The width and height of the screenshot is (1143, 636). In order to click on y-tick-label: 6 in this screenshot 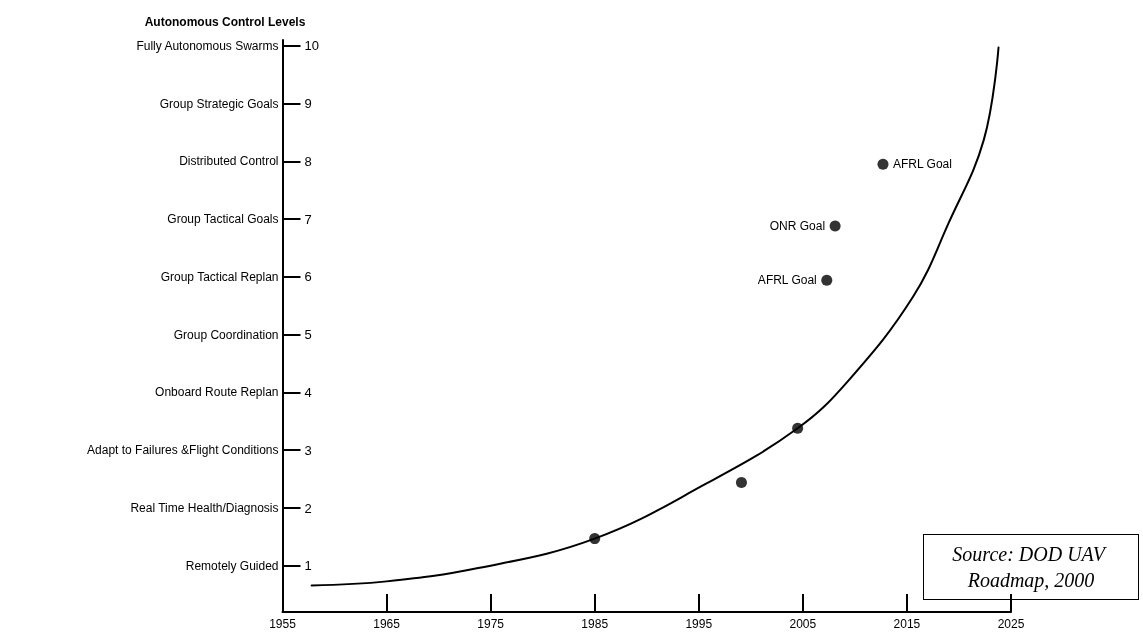, I will do `click(308, 277)`.